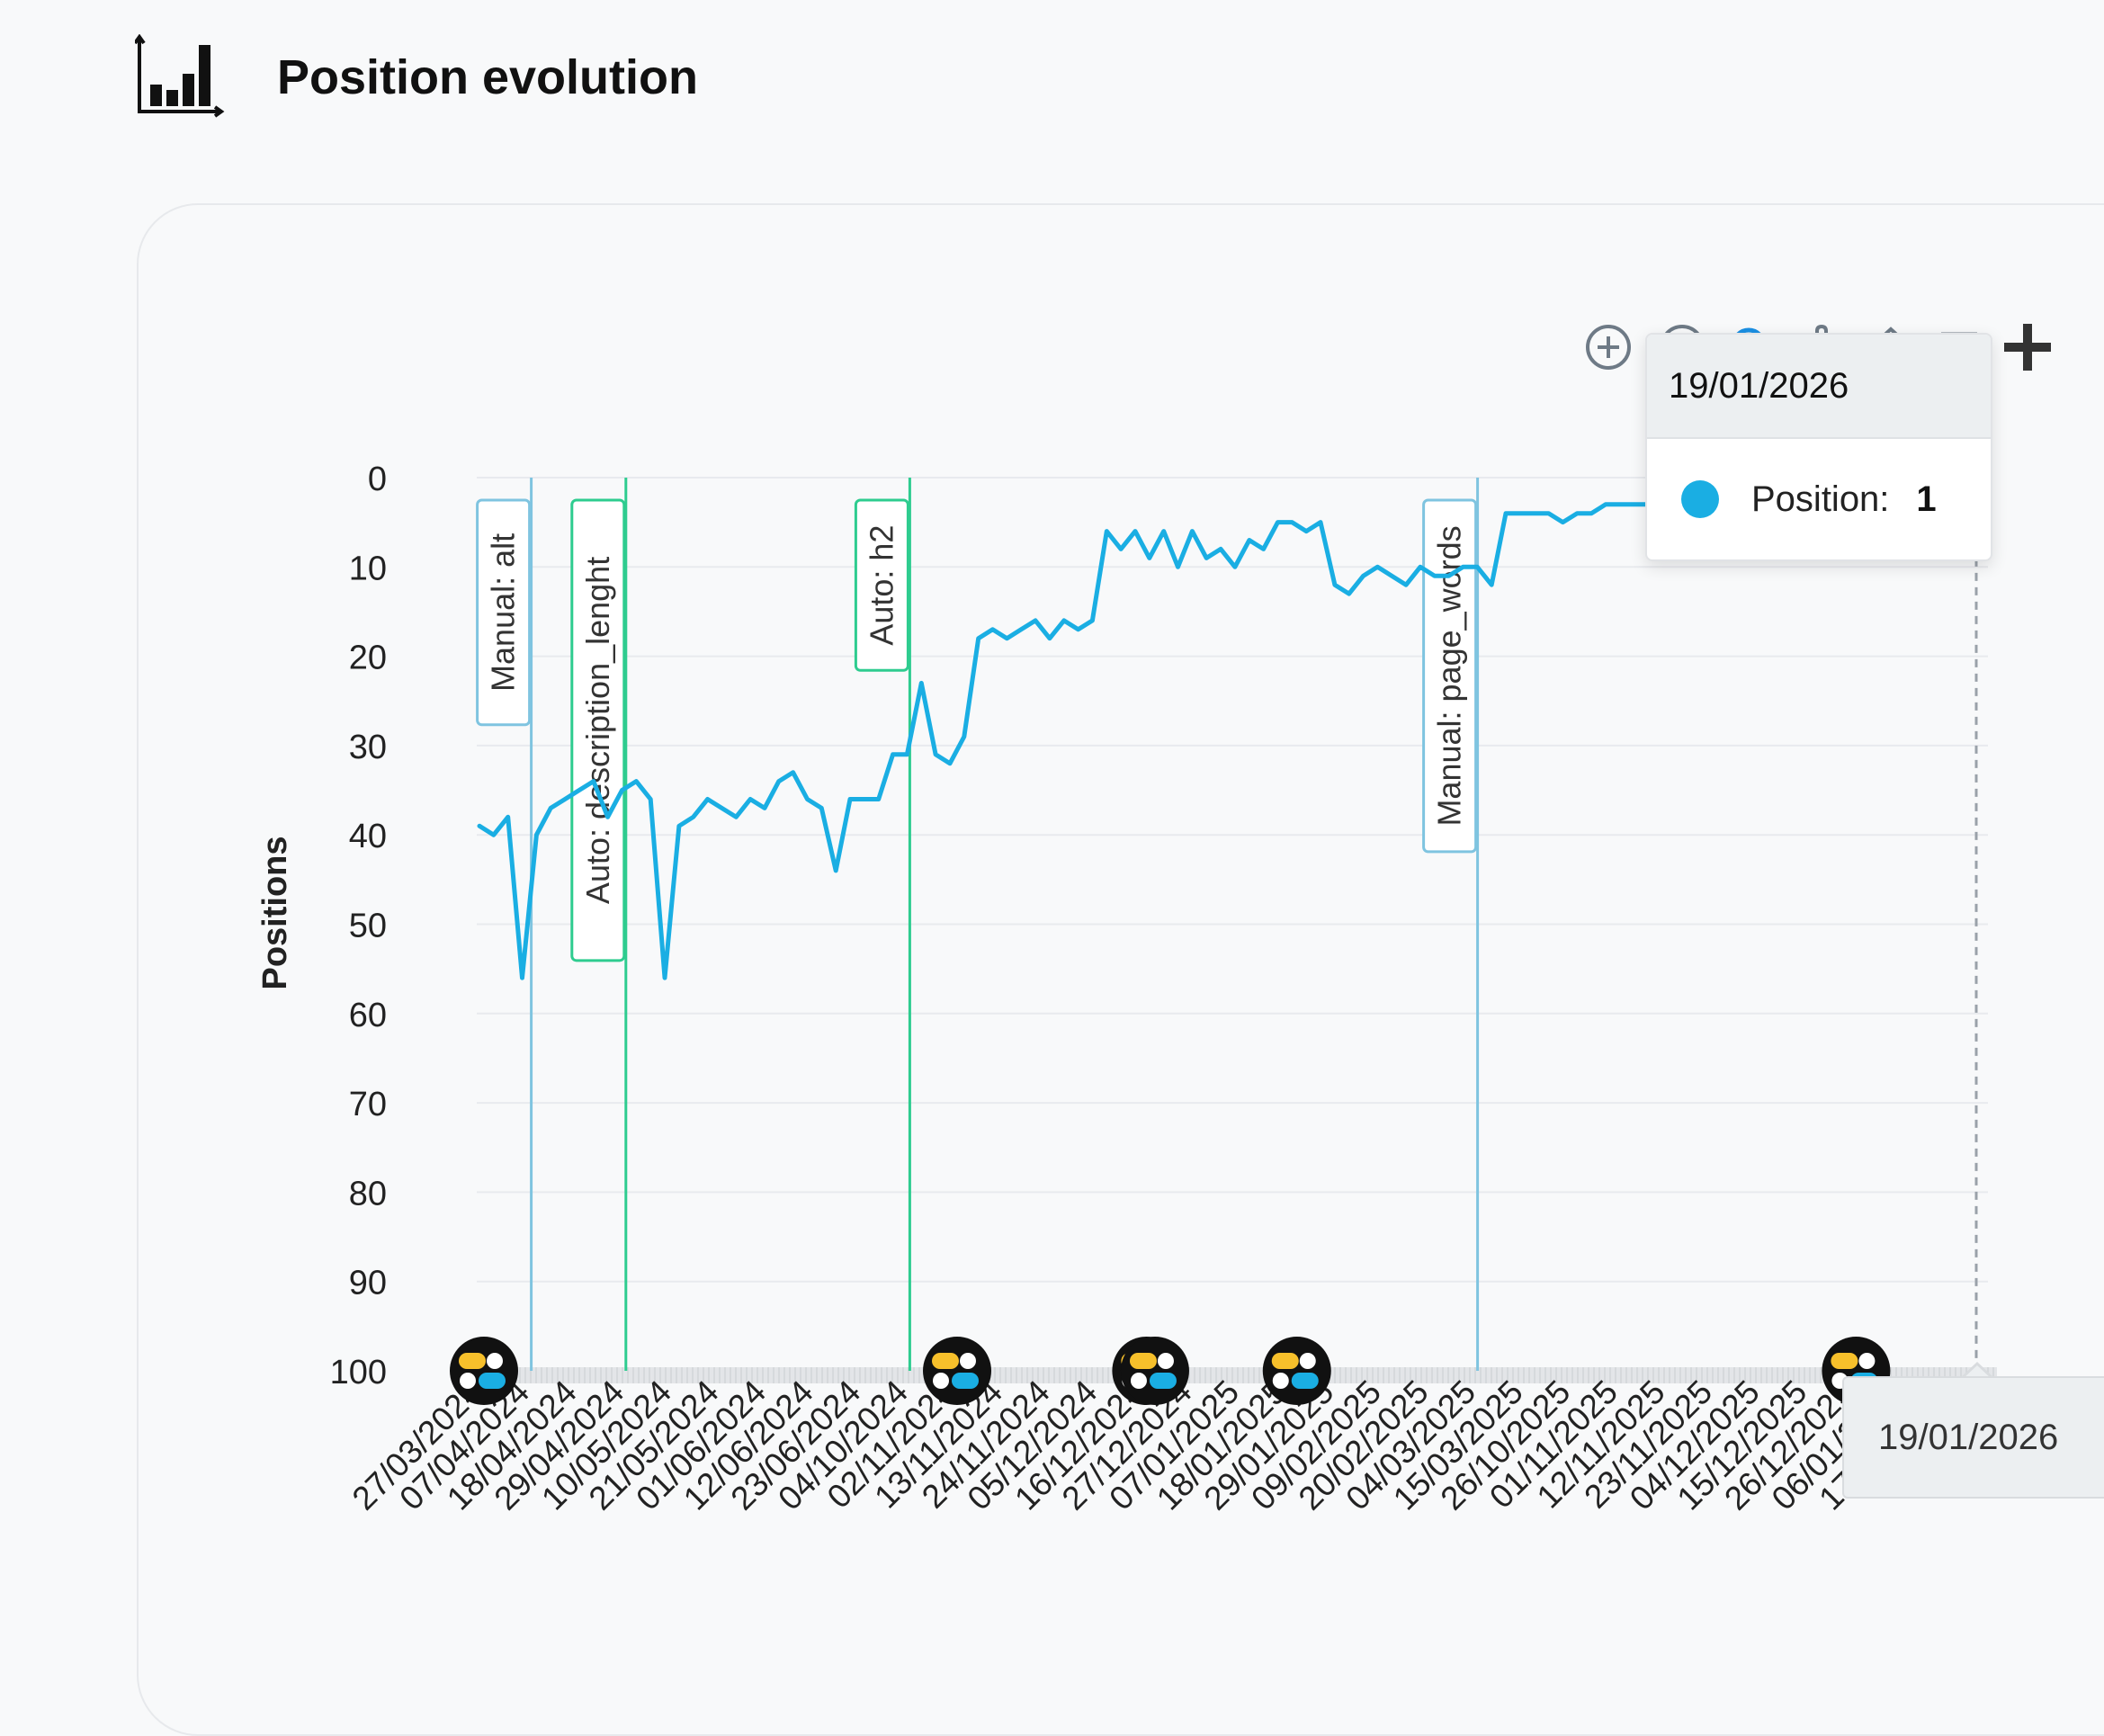 The width and height of the screenshot is (2104, 1736). Describe the element at coordinates (1819, 387) in the screenshot. I see `tooltip-date: 19/01/2026` at that location.